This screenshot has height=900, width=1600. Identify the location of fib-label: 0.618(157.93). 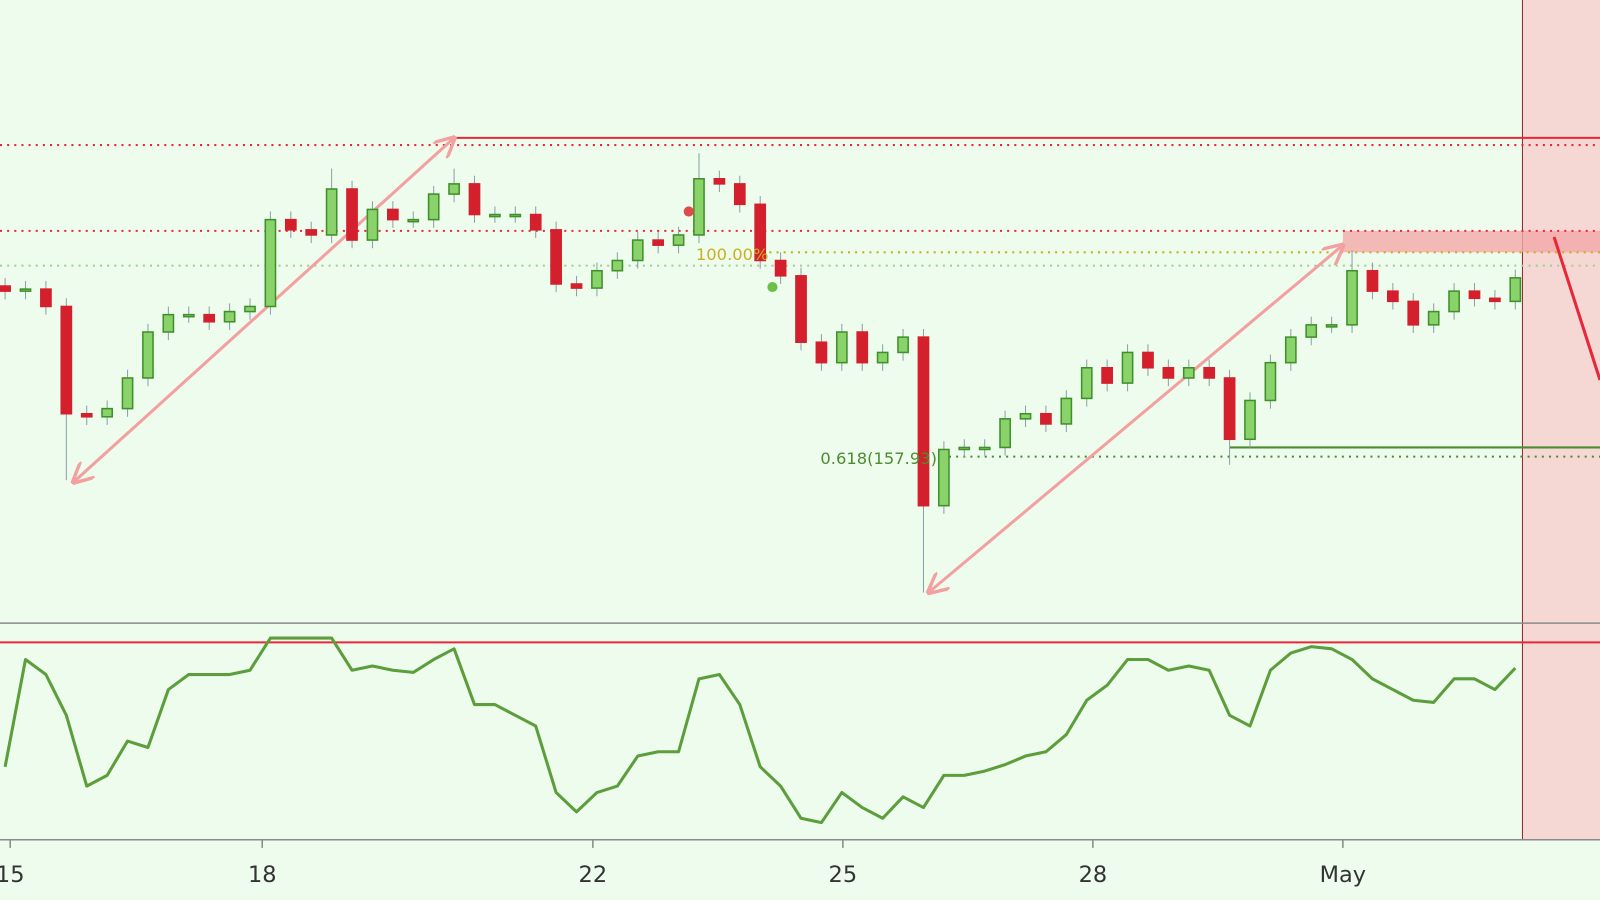
(878, 458).